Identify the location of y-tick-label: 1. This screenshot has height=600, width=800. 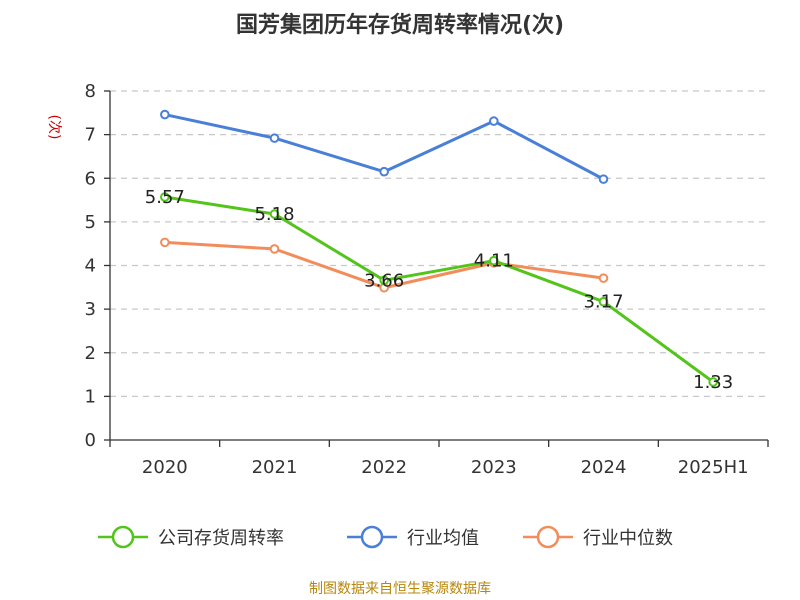
(90, 396).